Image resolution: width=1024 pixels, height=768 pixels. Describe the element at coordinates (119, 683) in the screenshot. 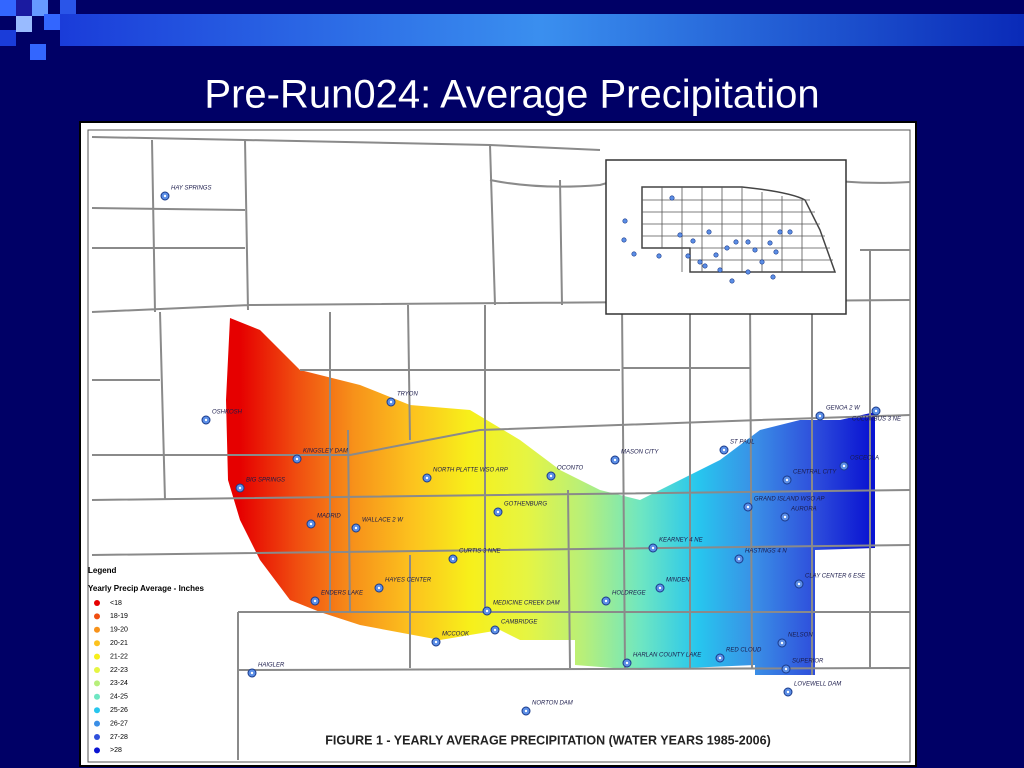

I see `legend-label: 23-24` at that location.